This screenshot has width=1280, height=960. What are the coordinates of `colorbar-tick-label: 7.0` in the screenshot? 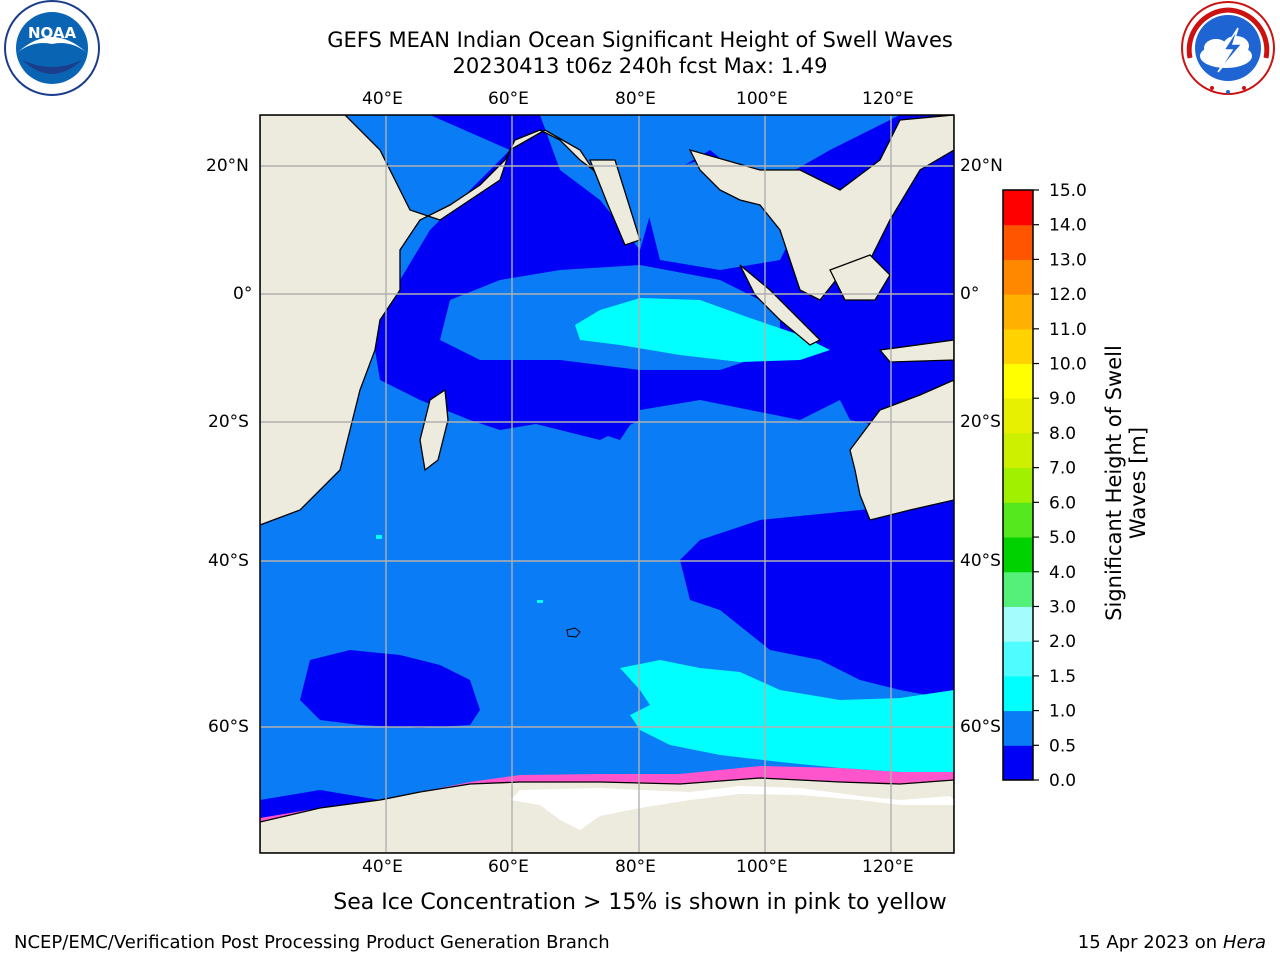 It's located at (1062, 469).